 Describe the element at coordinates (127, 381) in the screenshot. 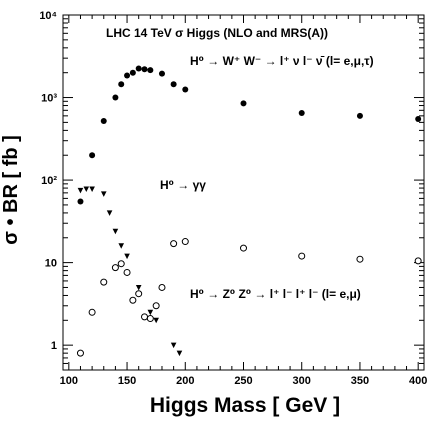

I see `x-tick-label: 150` at that location.